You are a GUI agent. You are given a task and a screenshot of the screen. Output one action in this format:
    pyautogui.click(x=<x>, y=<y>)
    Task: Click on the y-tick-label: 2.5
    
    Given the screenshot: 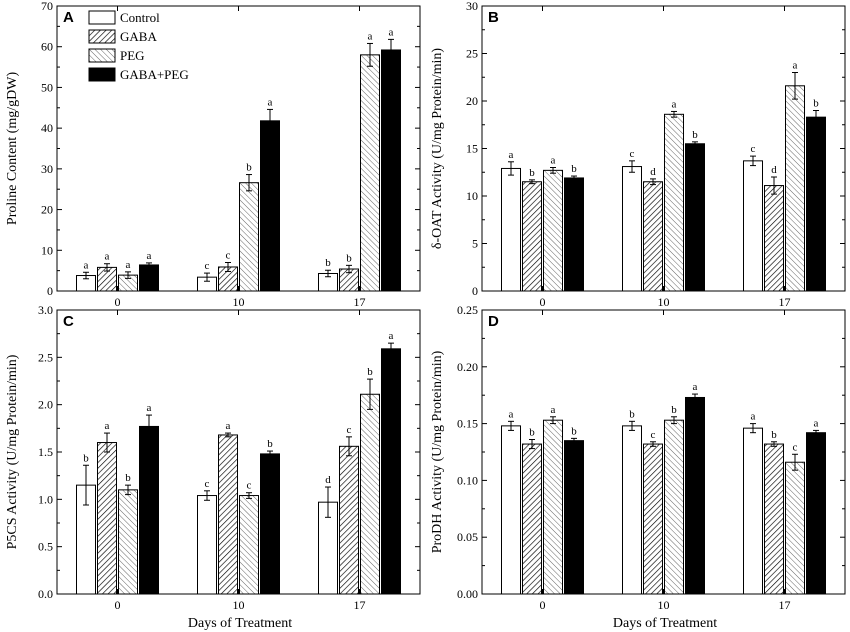 What is the action you would take?
    pyautogui.click(x=45, y=357)
    